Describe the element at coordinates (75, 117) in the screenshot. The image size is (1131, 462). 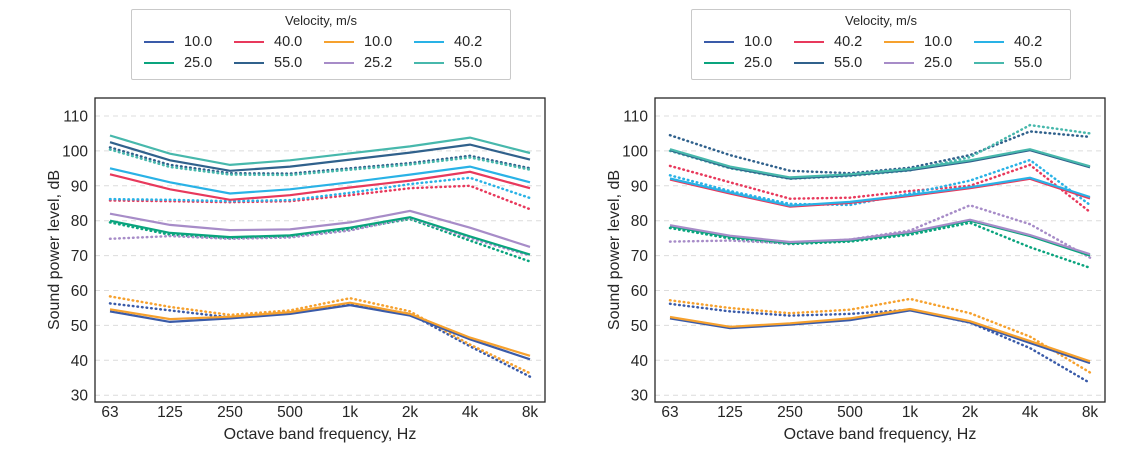
I see `y-tick-label: 110` at that location.